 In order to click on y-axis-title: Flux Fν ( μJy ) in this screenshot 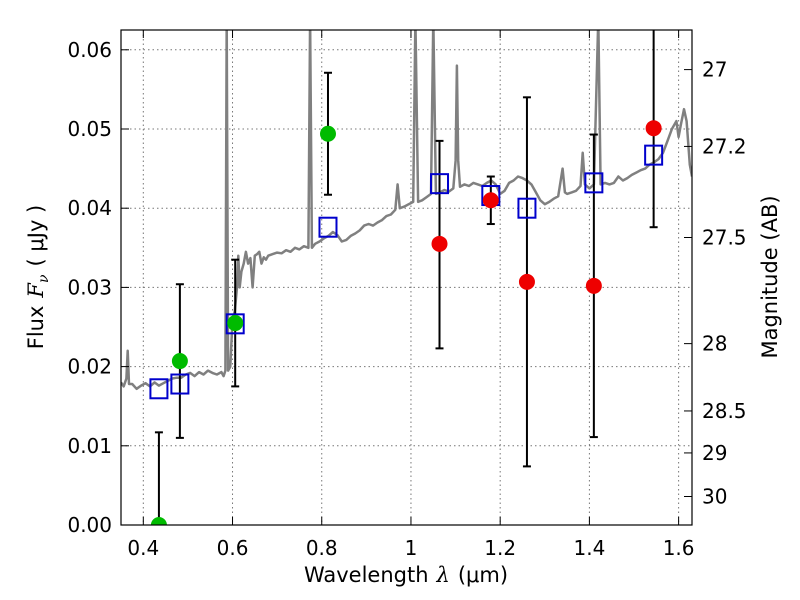, I will do `click(38, 277)`.